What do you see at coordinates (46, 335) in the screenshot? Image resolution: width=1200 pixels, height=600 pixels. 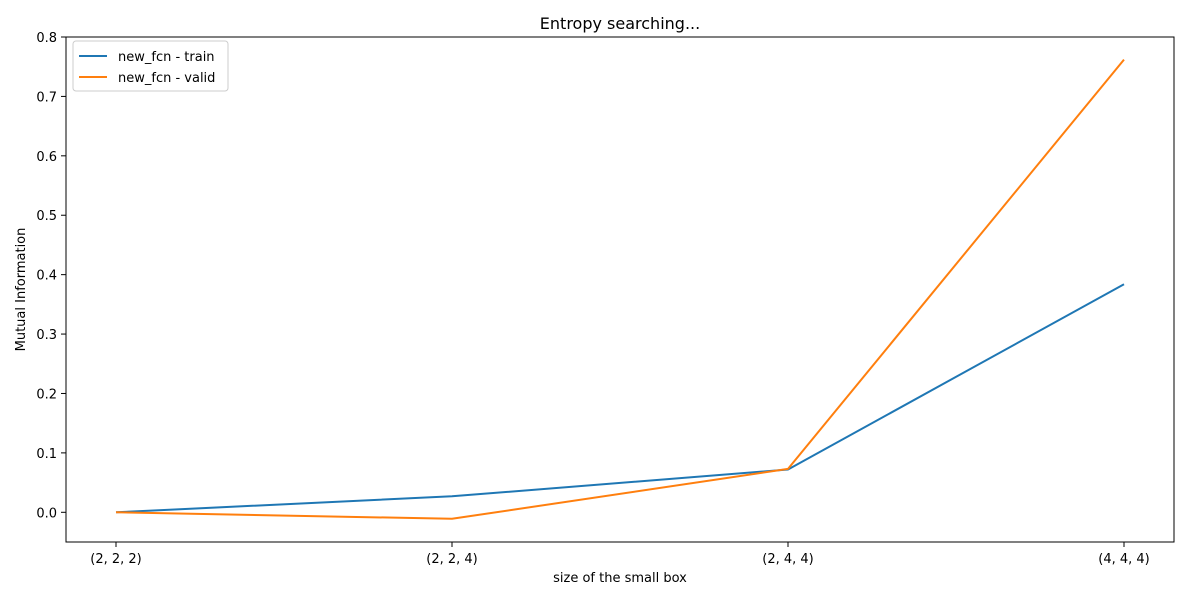 I see `y-tick-label: 0.3` at bounding box center [46, 335].